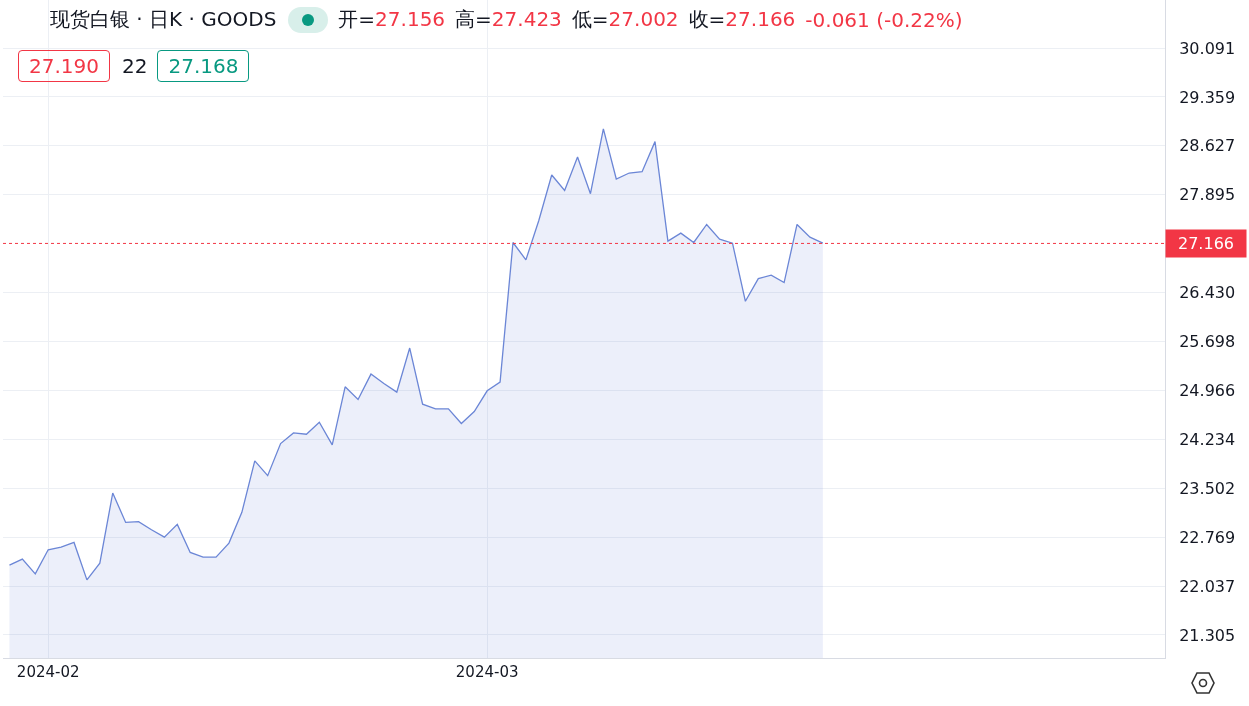 The width and height of the screenshot is (1249, 706). Describe the element at coordinates (134, 66) in the screenshot. I see `annotation: 22` at that location.